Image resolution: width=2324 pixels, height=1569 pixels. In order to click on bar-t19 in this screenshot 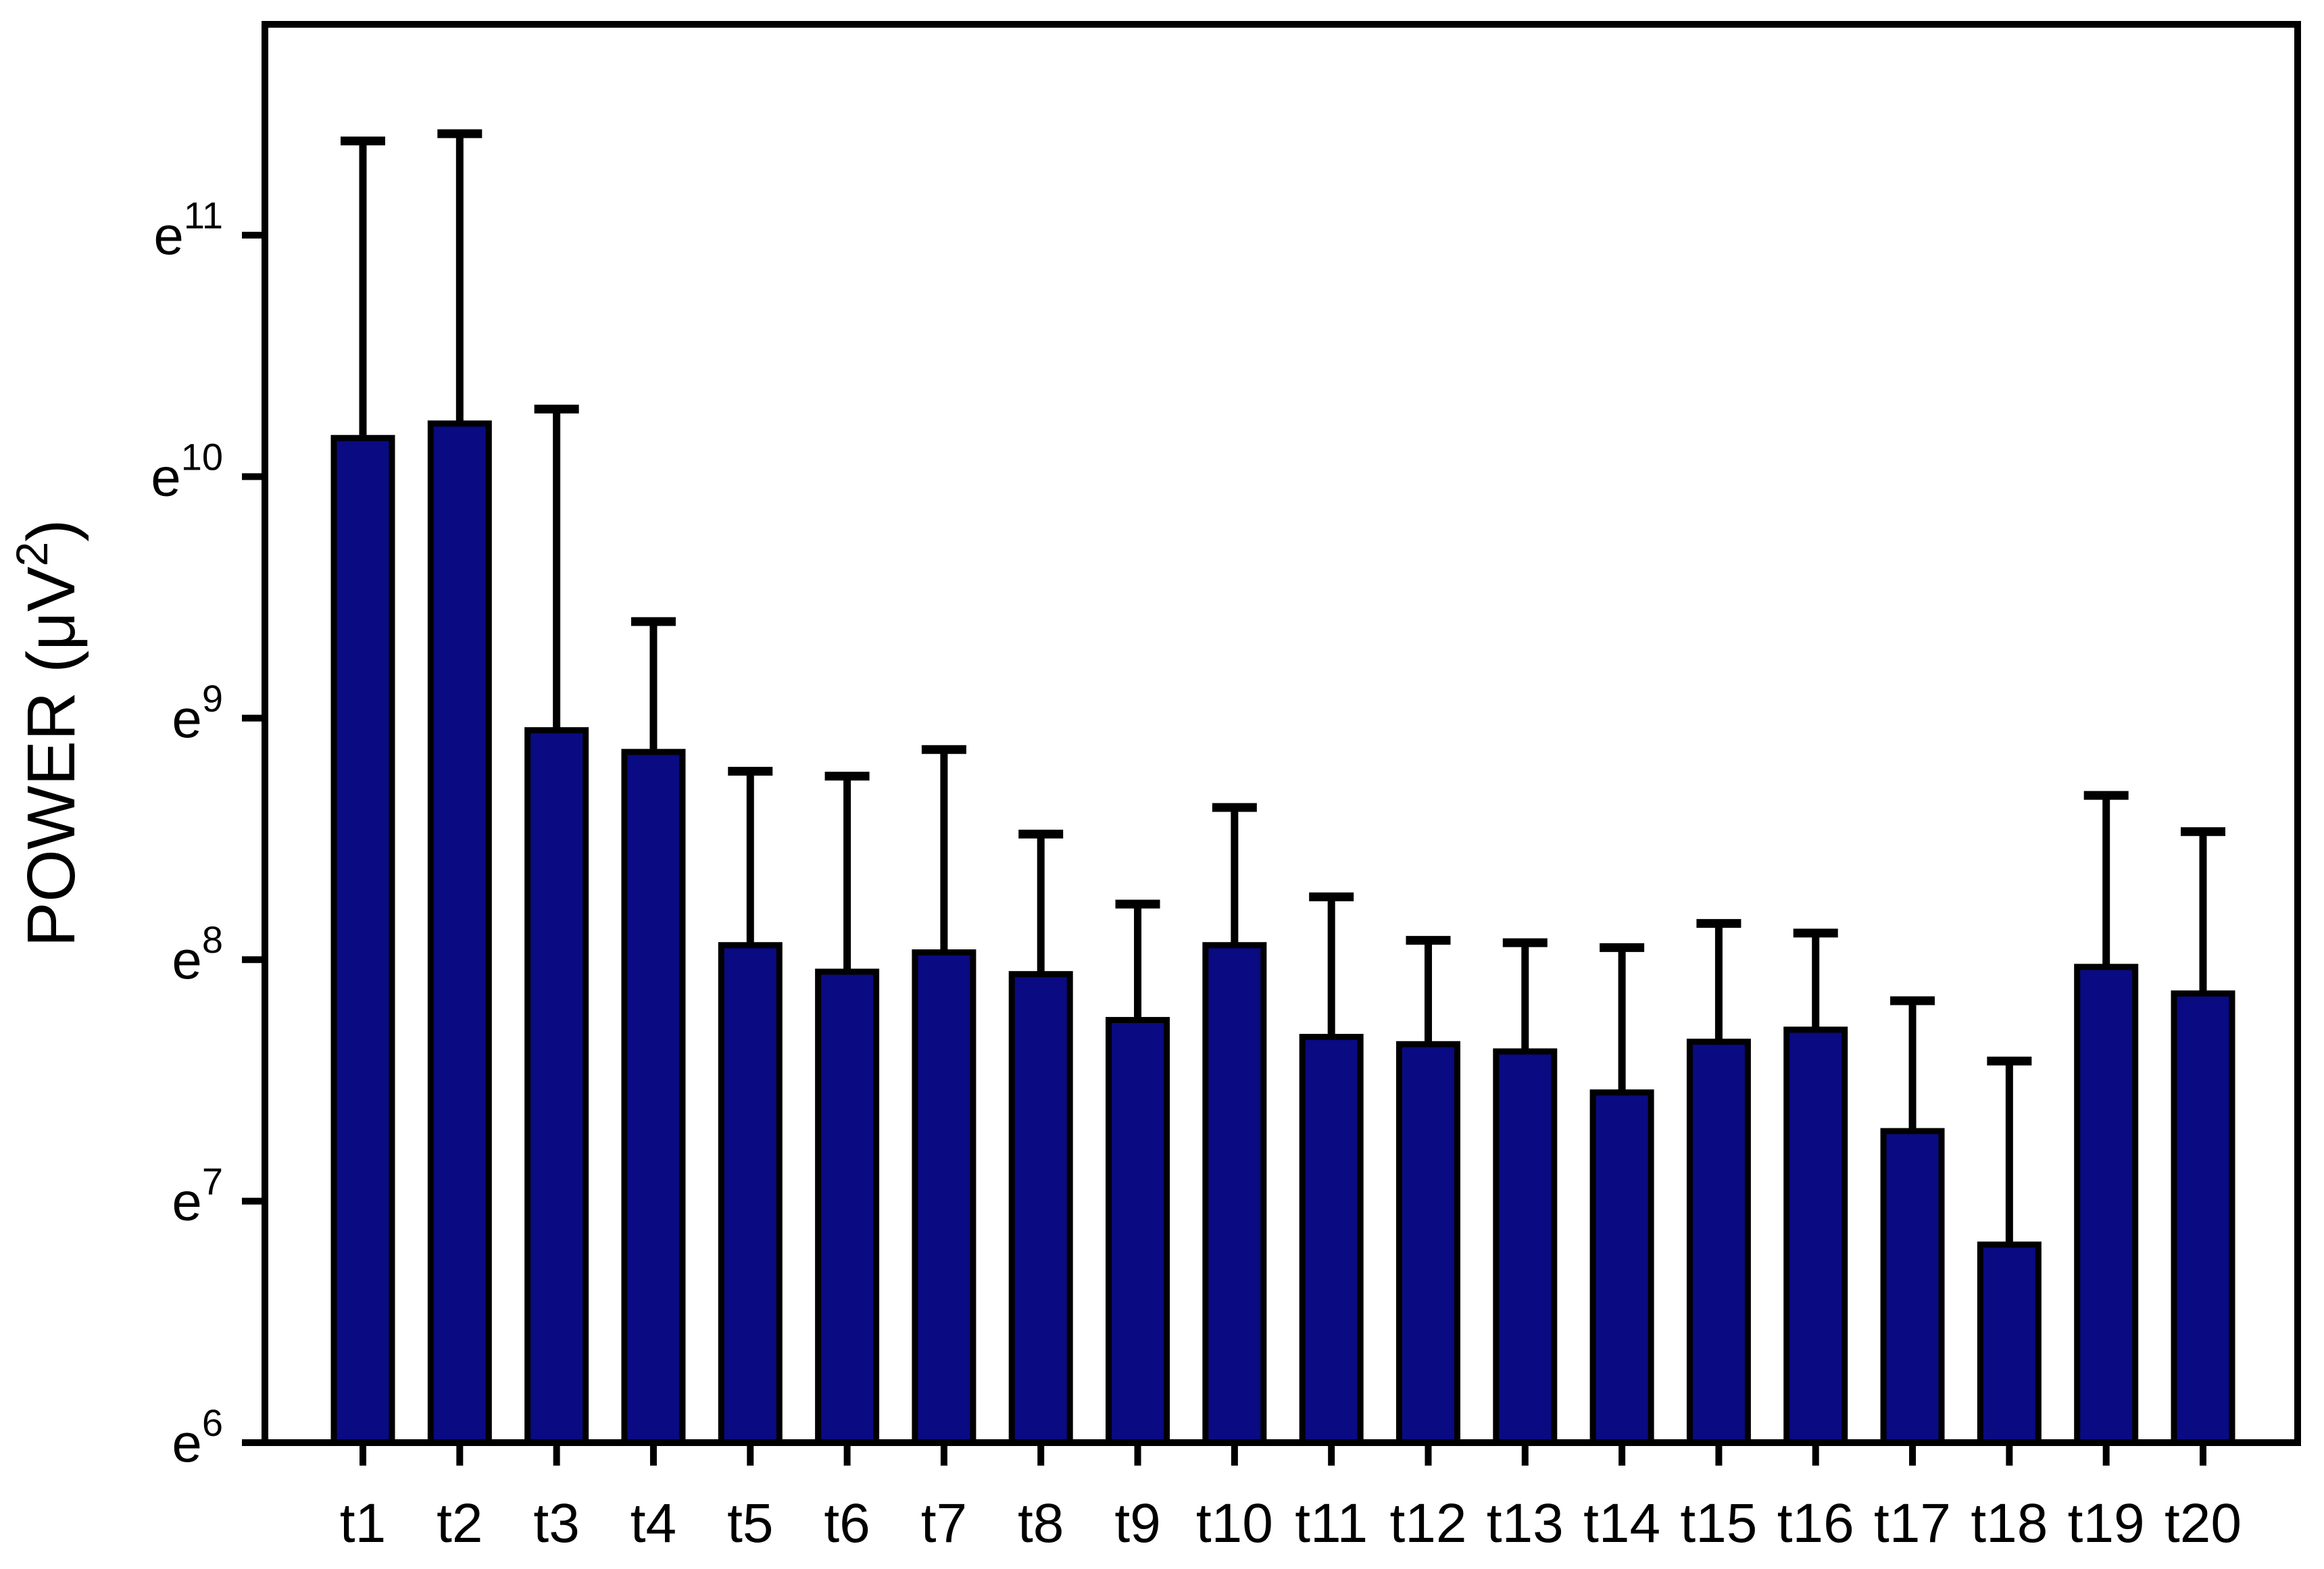, I will do `click(2106, 1205)`.